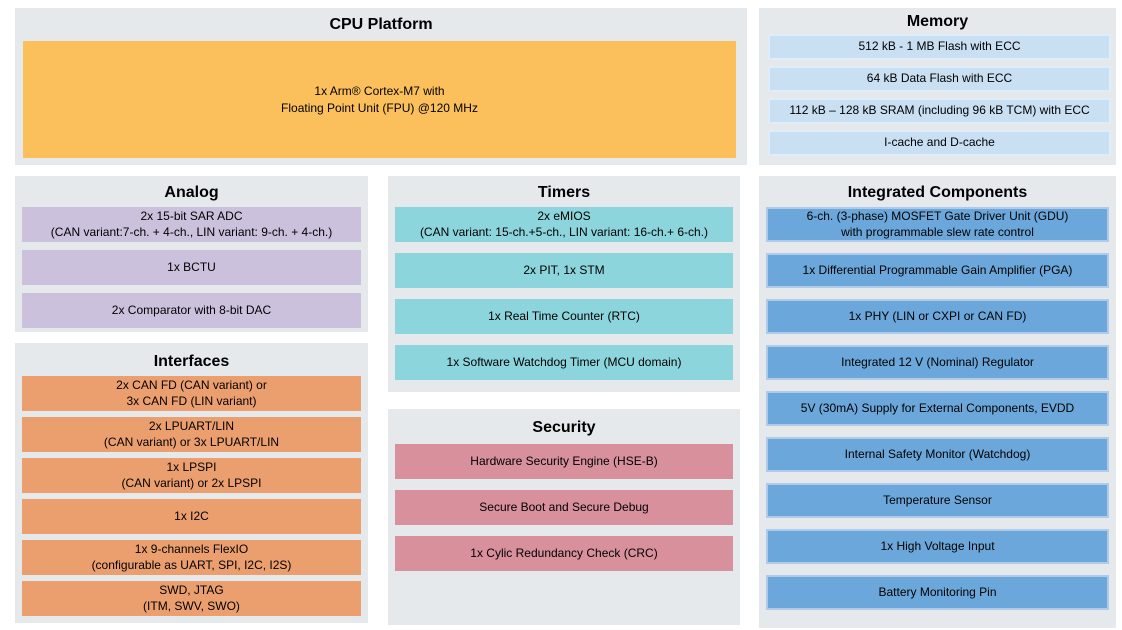 The image size is (1122, 630). What do you see at coordinates (564, 270) in the screenshot?
I see `timers-row: 2x PIT, 1x STM` at bounding box center [564, 270].